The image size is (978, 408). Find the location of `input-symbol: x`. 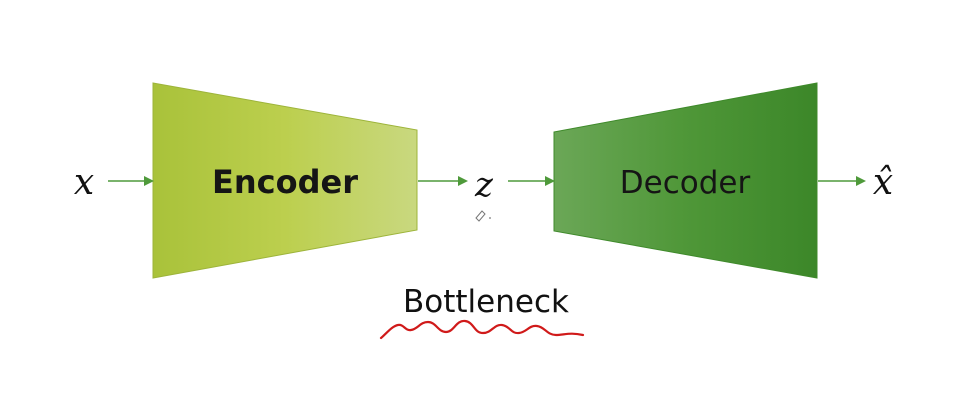

input-symbol: x is located at coordinates (84, 182).